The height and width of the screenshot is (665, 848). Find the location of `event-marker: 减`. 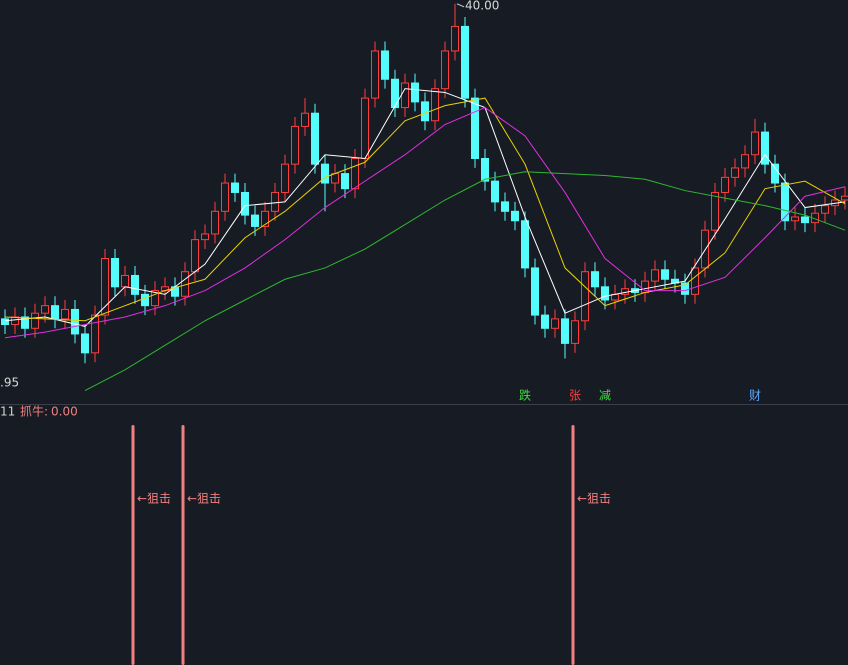

event-marker: 减 is located at coordinates (605, 396).